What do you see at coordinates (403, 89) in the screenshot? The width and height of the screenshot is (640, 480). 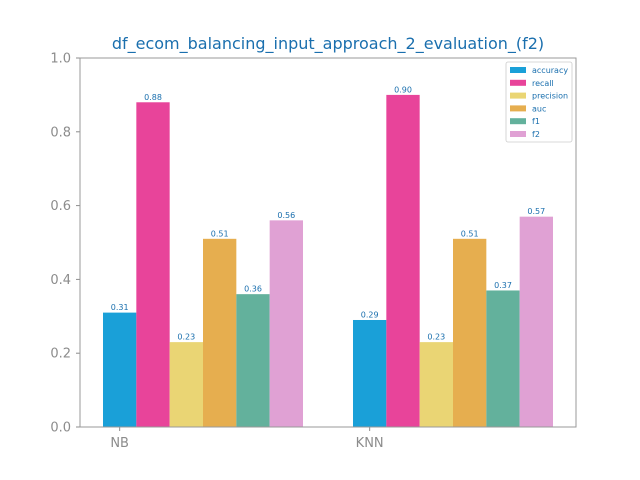 I see `bar-value-label: 0.90` at bounding box center [403, 89].